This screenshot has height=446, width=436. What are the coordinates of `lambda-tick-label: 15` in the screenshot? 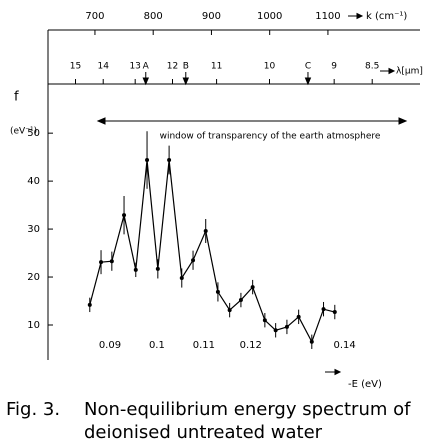 It's located at (75, 67).